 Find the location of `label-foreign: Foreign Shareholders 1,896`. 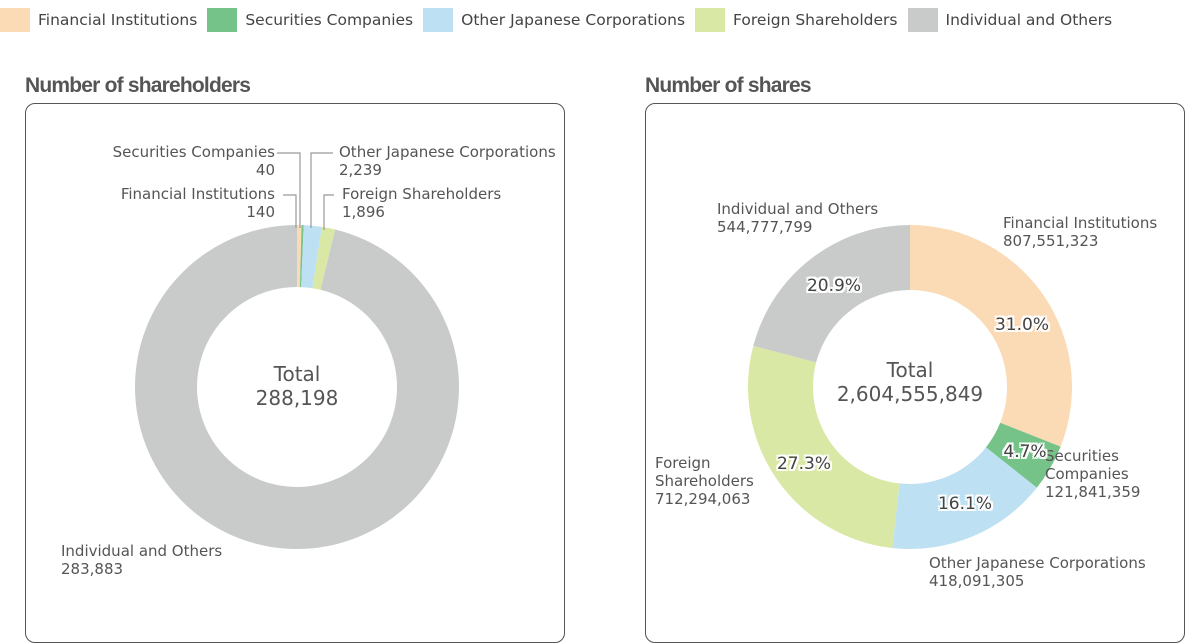

label-foreign: Foreign Shareholders 1,896 is located at coordinates (422, 203).